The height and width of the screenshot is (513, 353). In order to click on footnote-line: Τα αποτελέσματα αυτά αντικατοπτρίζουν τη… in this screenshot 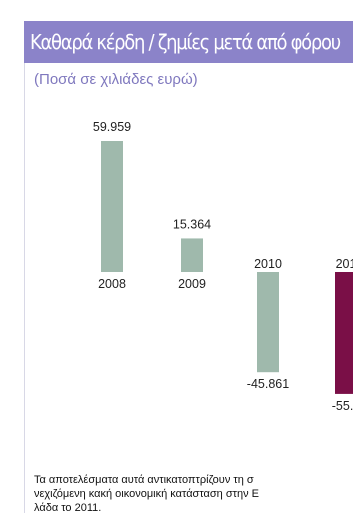, I will do `click(144, 480)`.